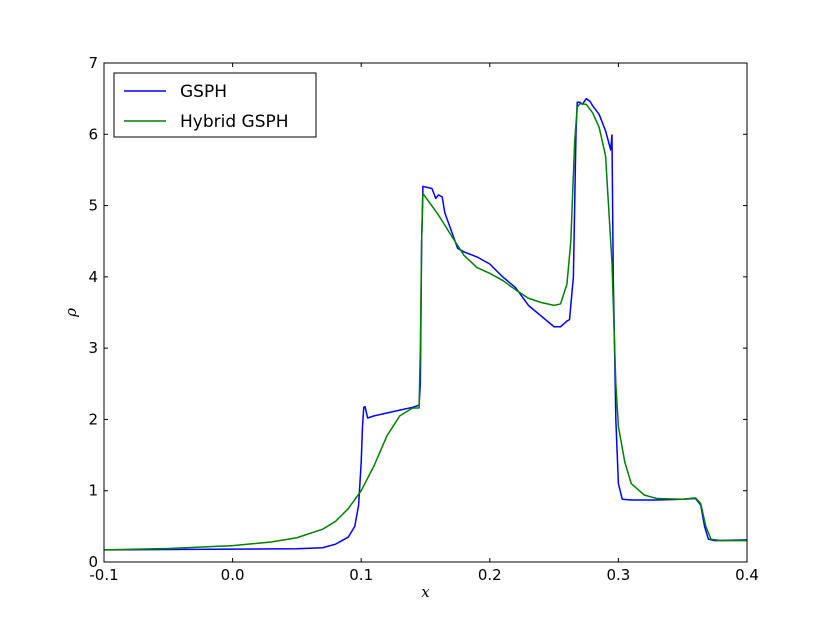 This screenshot has height=626, width=830. What do you see at coordinates (618, 575) in the screenshot?
I see `x-tick-label: 0.3` at bounding box center [618, 575].